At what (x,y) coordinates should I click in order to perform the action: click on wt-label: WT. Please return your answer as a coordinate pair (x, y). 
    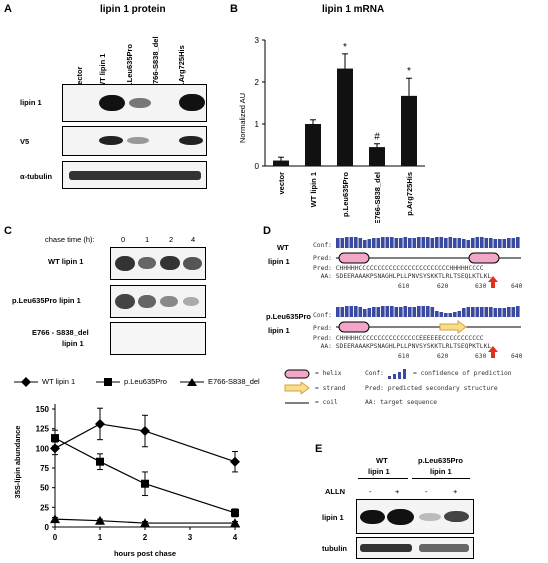
    Looking at the image, I should click on (283, 247).